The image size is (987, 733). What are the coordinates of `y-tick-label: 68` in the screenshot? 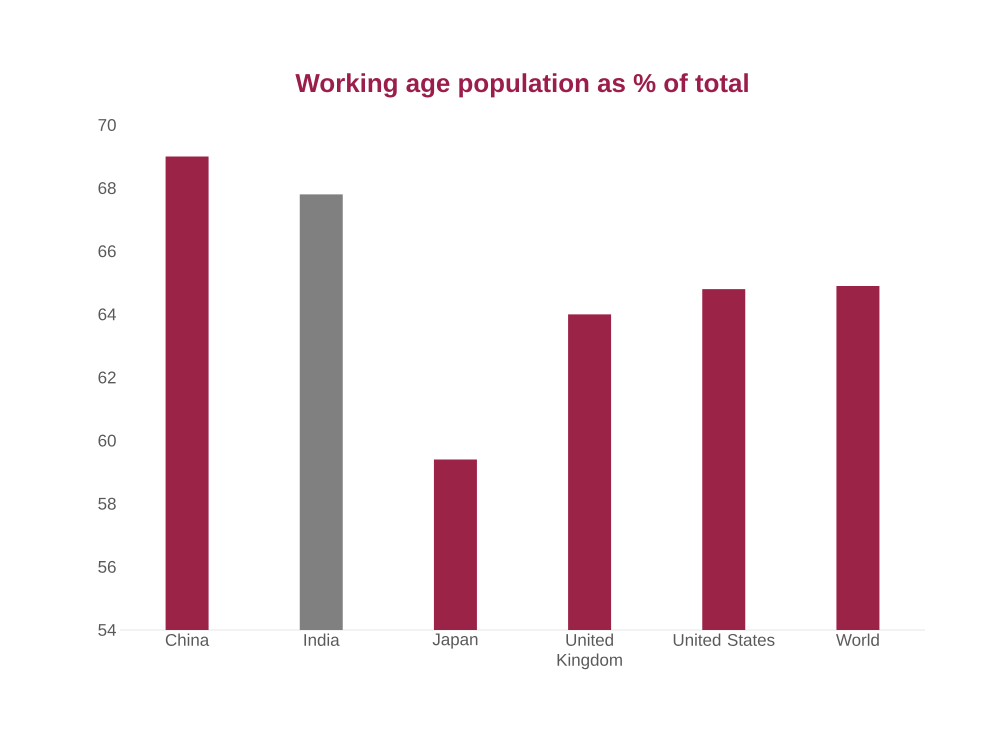 It's located at (107, 188).